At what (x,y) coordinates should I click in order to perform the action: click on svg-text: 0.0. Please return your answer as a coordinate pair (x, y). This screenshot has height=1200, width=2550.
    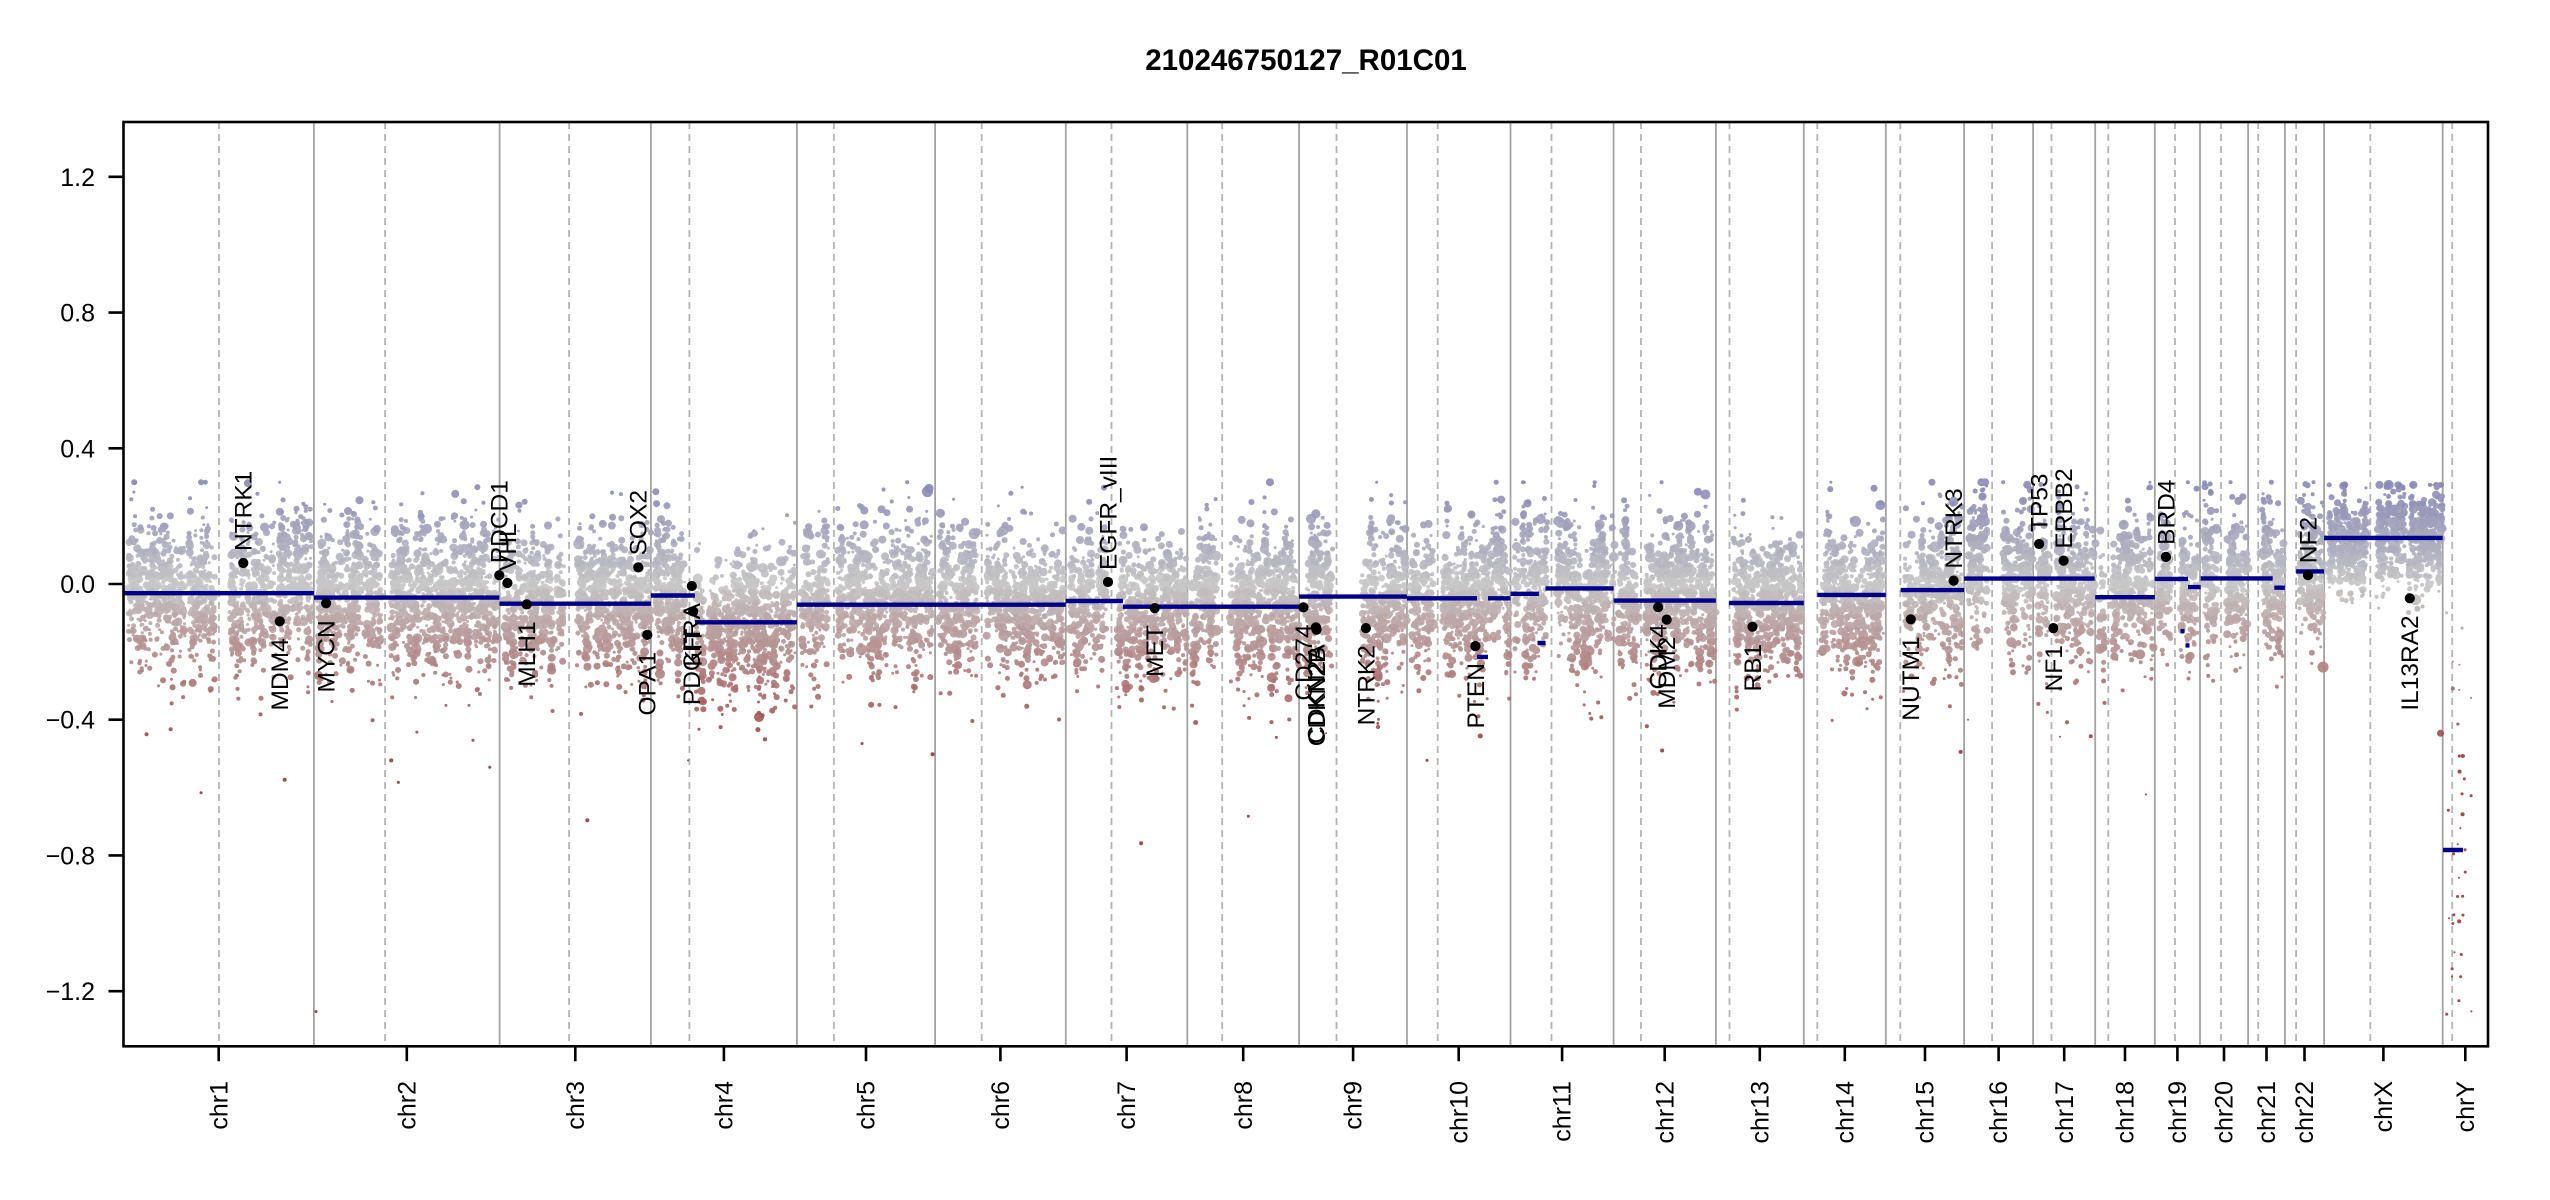
    Looking at the image, I should click on (77, 585).